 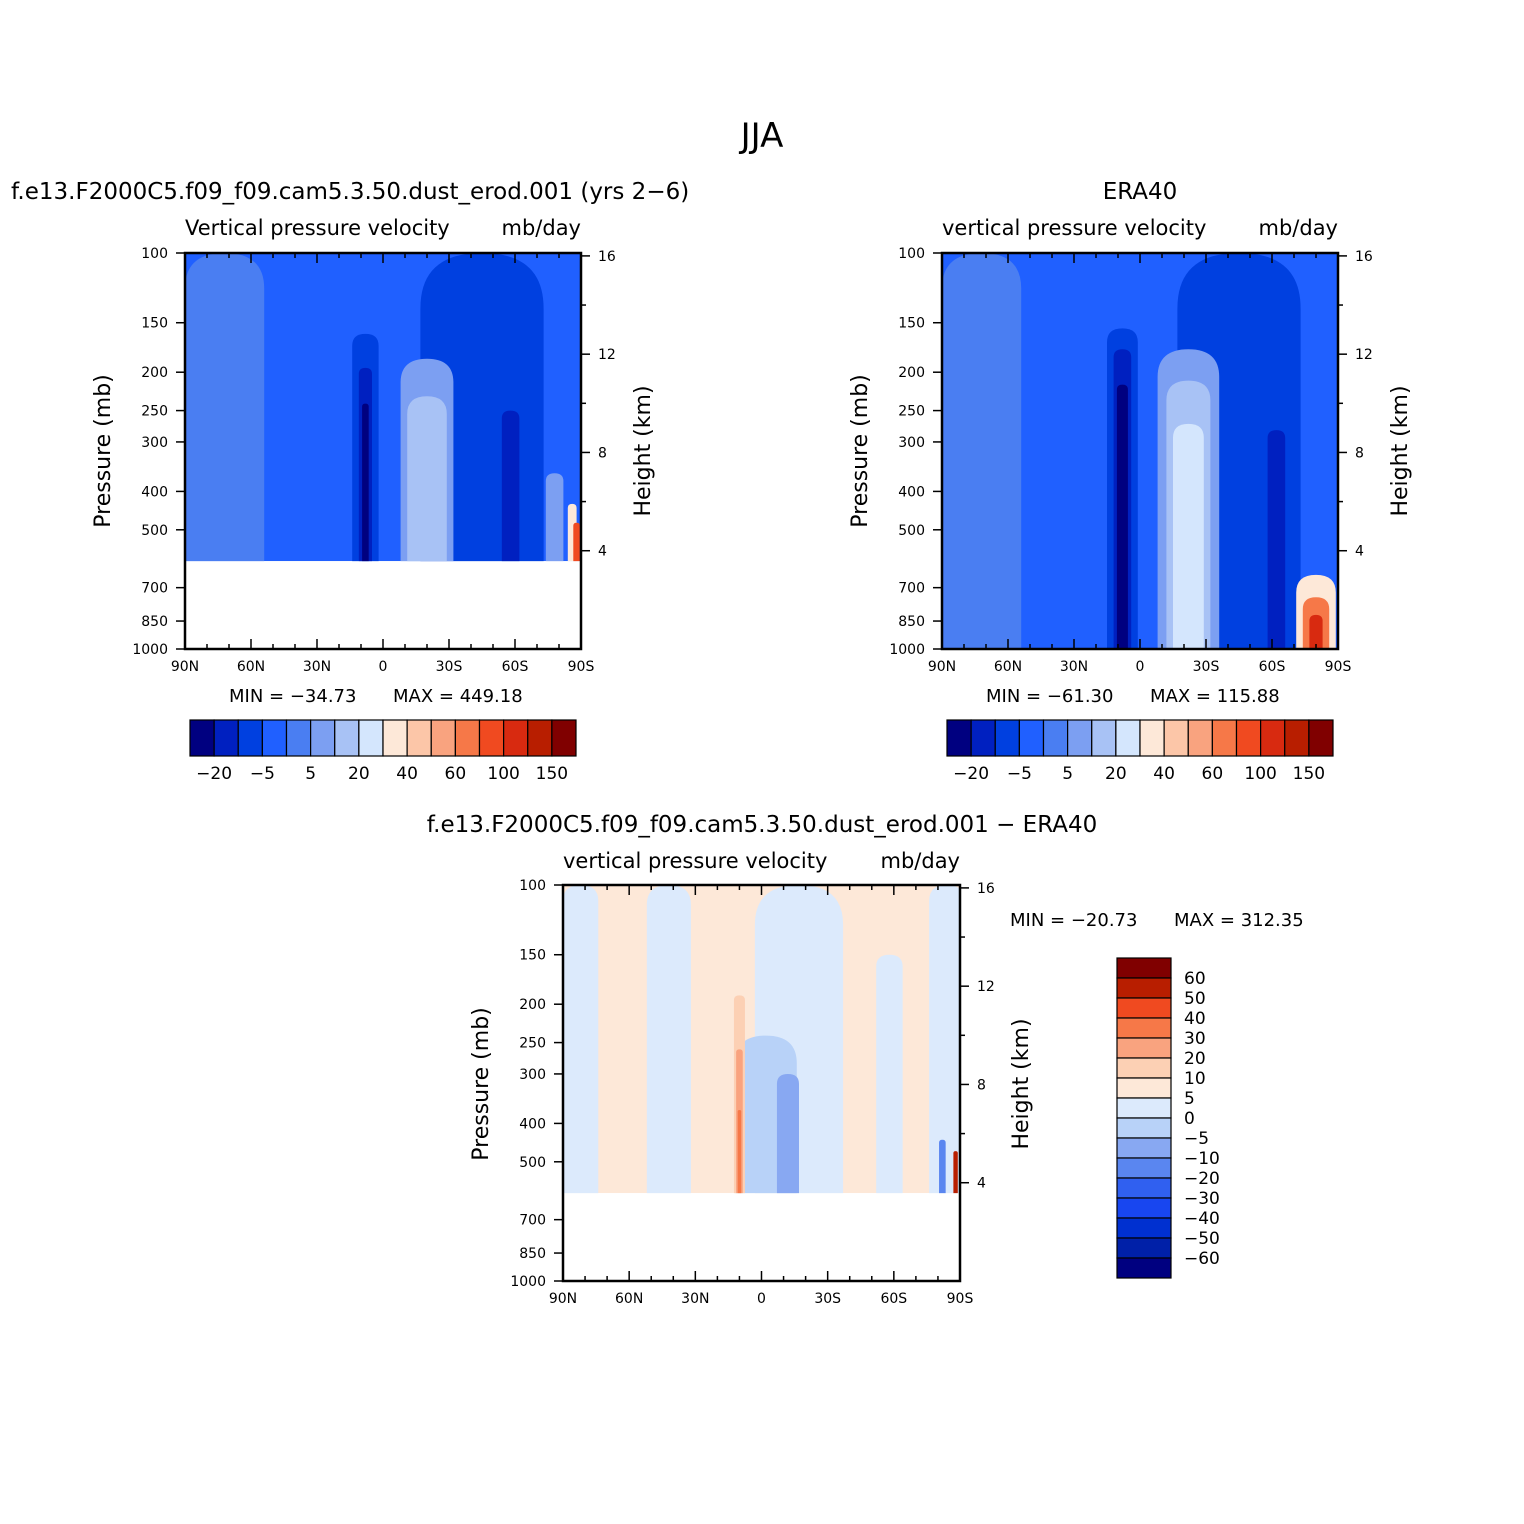 What do you see at coordinates (643, 450) in the screenshot?
I see `y-axis-right-label: Height (km)` at bounding box center [643, 450].